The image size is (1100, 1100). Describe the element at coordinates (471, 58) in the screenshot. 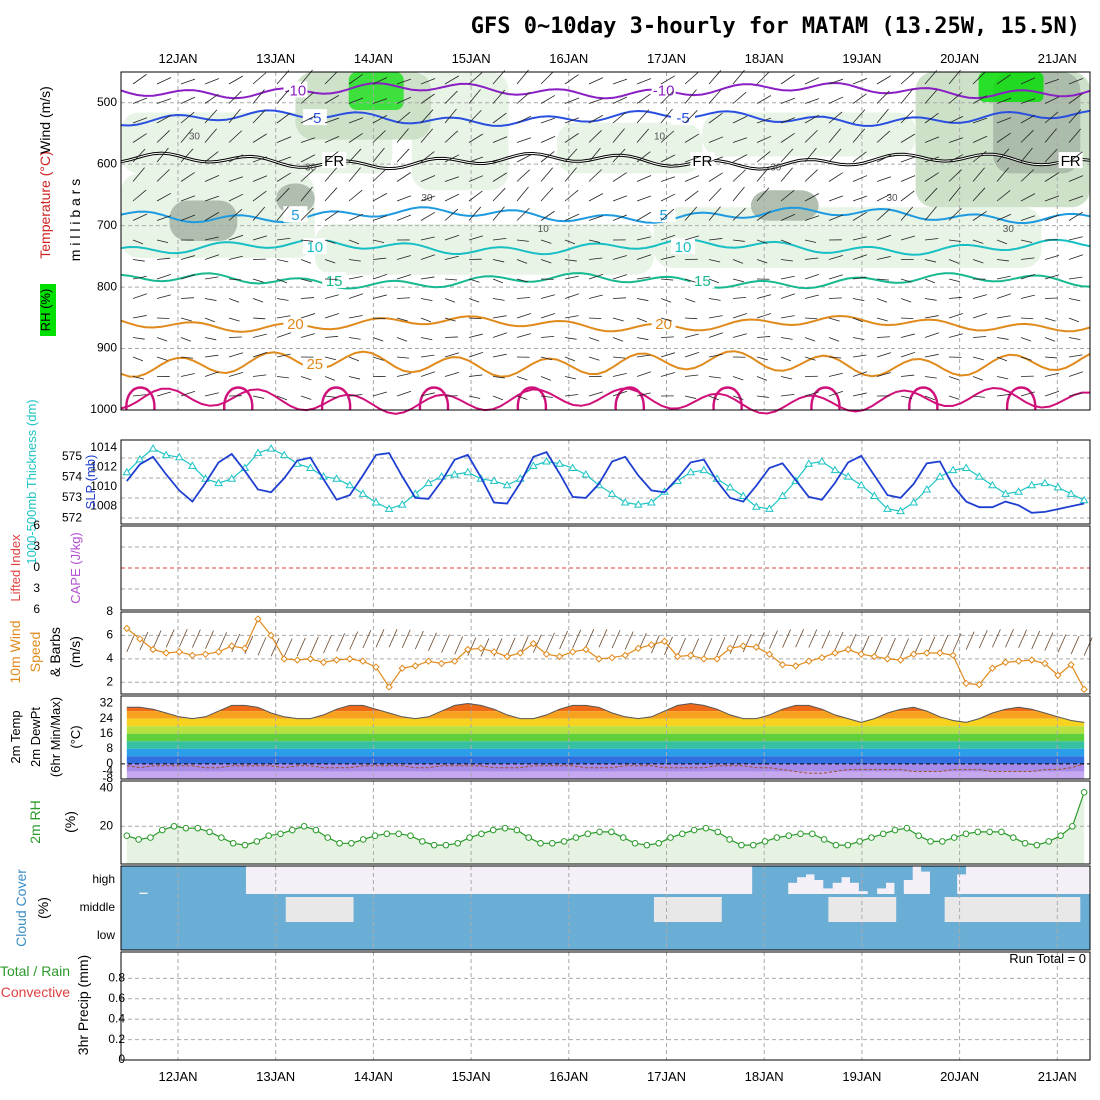

I see `date-label: 15JAN` at that location.